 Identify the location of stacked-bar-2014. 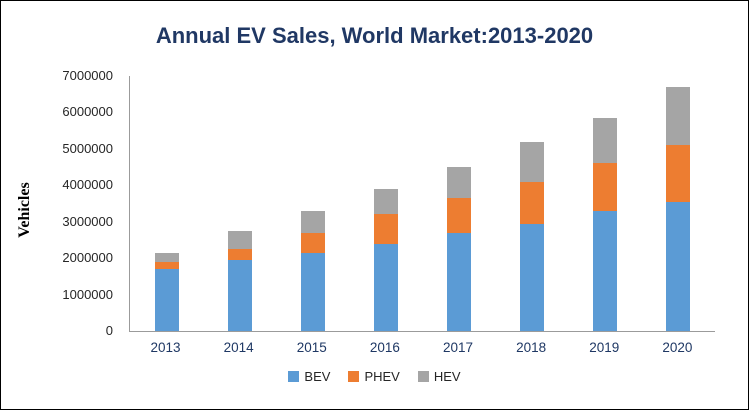
(239, 280).